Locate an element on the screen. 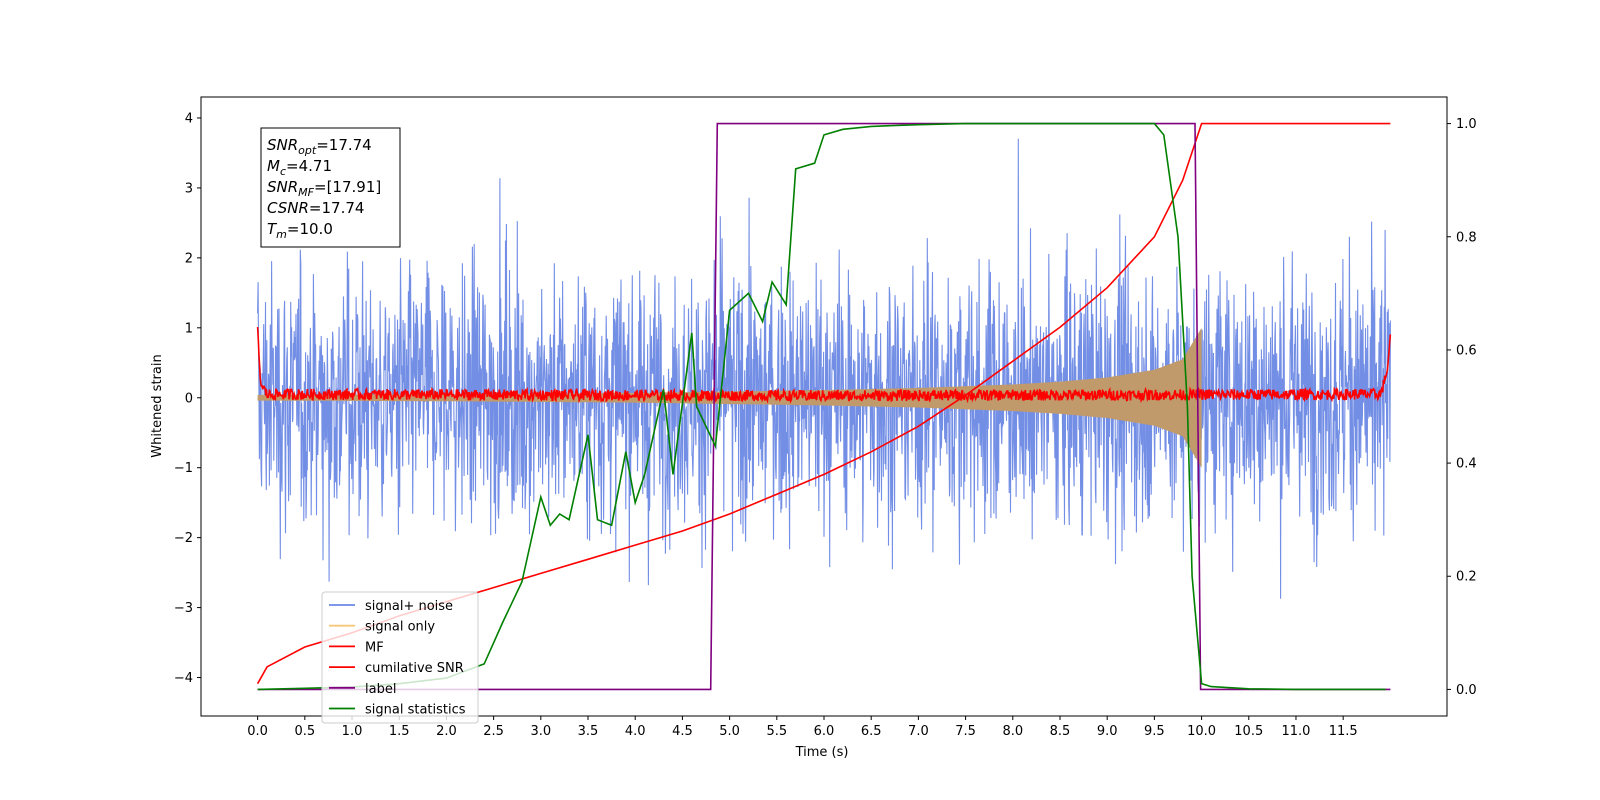 The width and height of the screenshot is (1600, 800). x-tick-label: 2.0 is located at coordinates (446, 731).